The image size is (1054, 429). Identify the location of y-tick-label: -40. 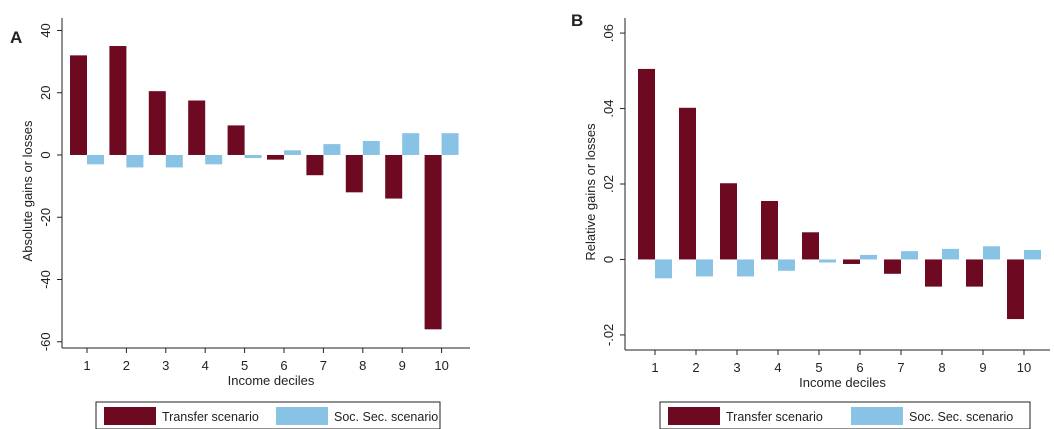
(45, 279).